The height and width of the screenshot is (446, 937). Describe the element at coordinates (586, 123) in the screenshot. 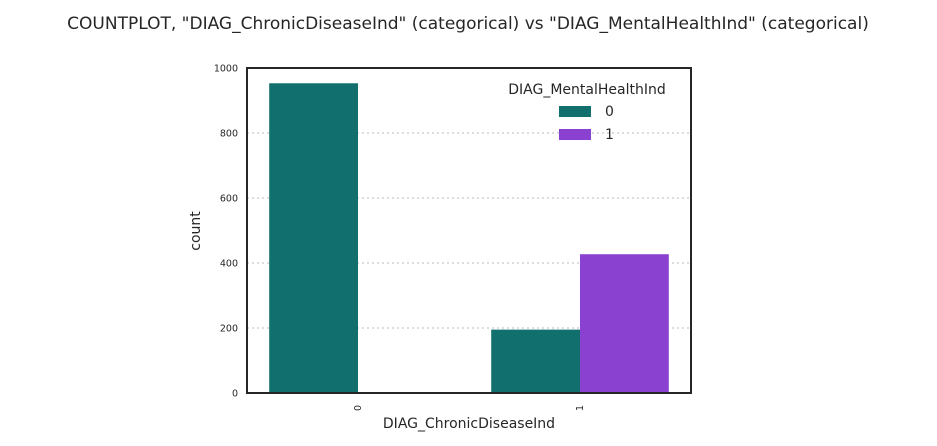

I see `legend-items: 01` at that location.